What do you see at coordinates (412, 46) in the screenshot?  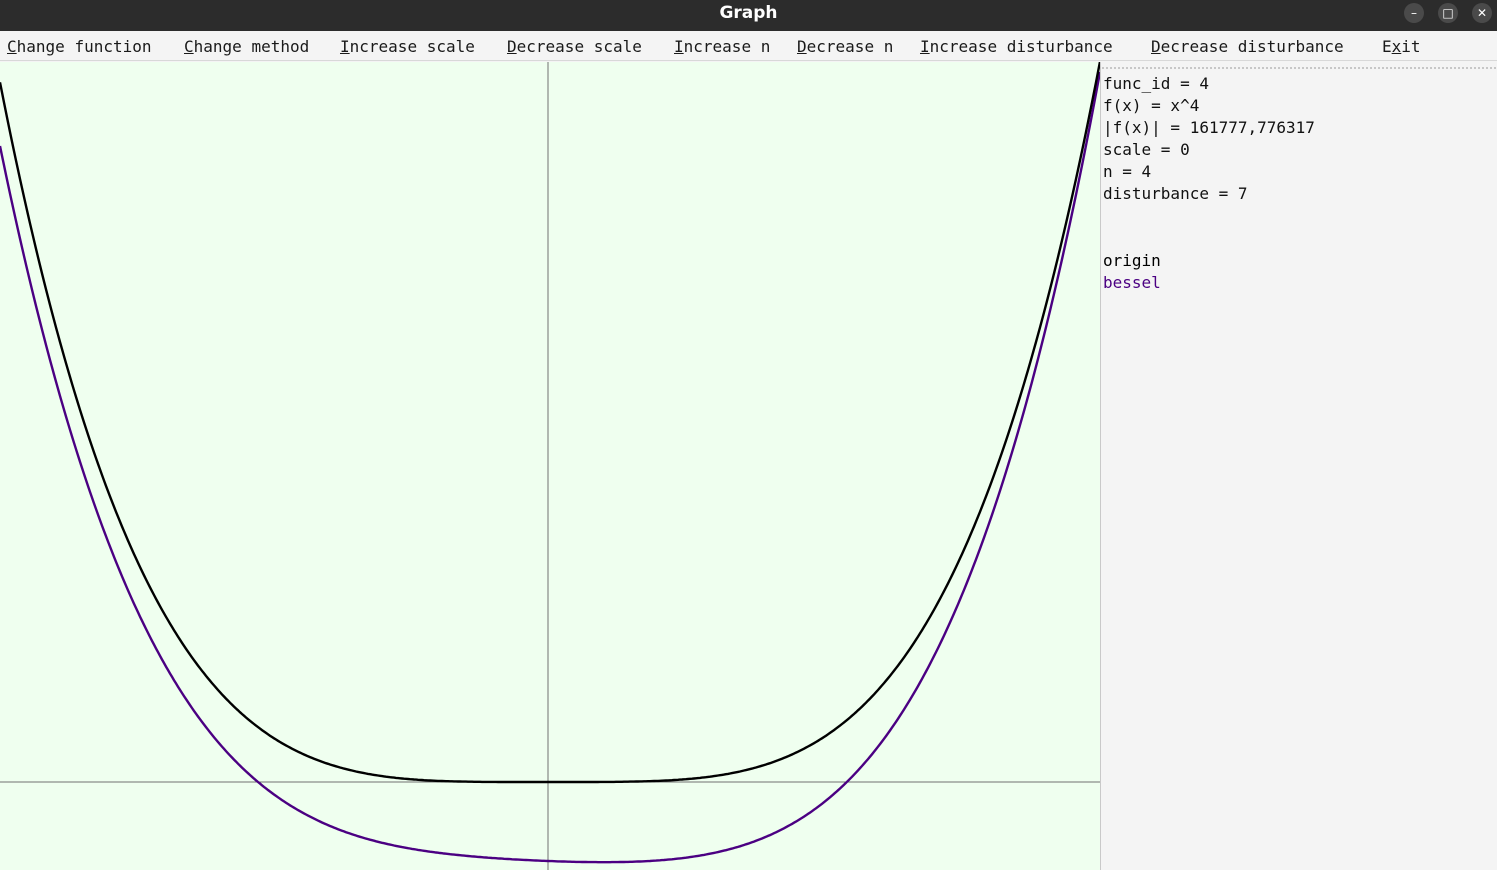 I see `menu-label: ncrease scale` at bounding box center [412, 46].